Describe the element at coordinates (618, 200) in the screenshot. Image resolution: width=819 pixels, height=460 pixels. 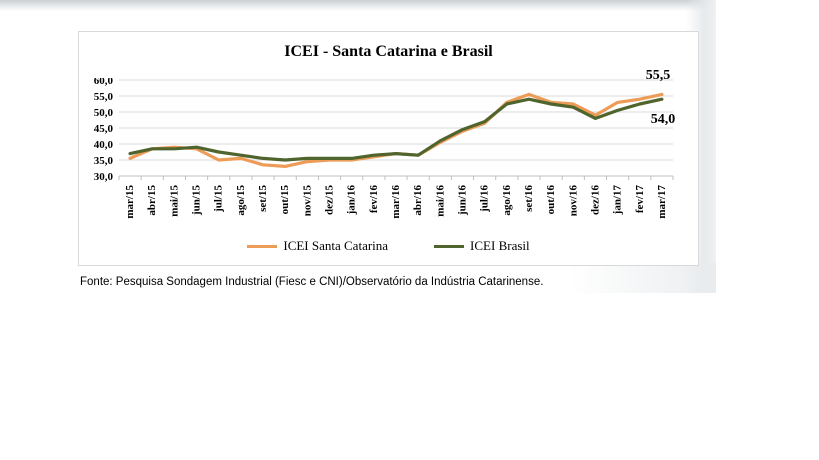
I see `svg-text: jan/17` at that location.